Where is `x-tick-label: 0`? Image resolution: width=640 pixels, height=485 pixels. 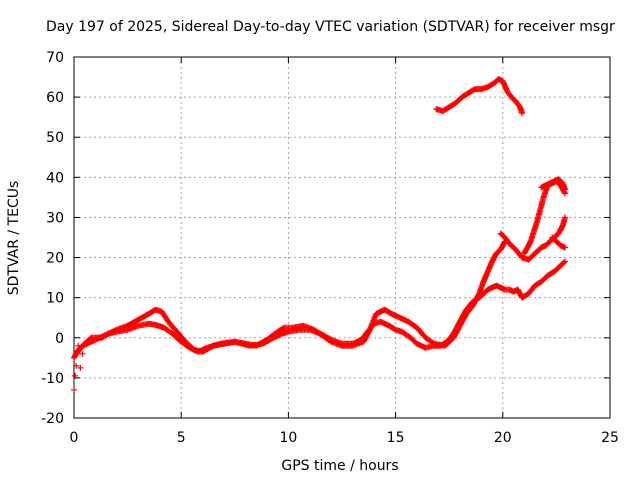 x-tick-label: 0 is located at coordinates (74, 438).